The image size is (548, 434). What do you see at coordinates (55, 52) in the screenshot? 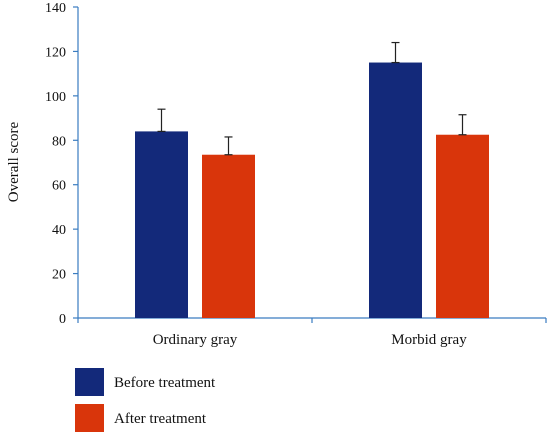
I see `y-tick-label: 120` at bounding box center [55, 52].